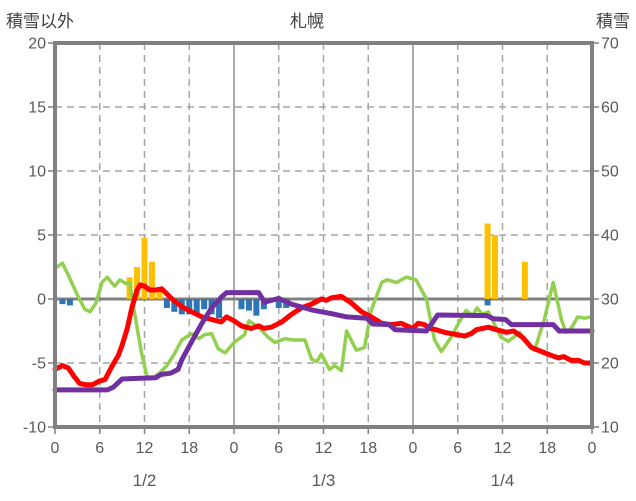 This screenshot has width=636, height=501. Describe the element at coordinates (39, 364) in the screenshot. I see `left-tick-label: -5` at that location.